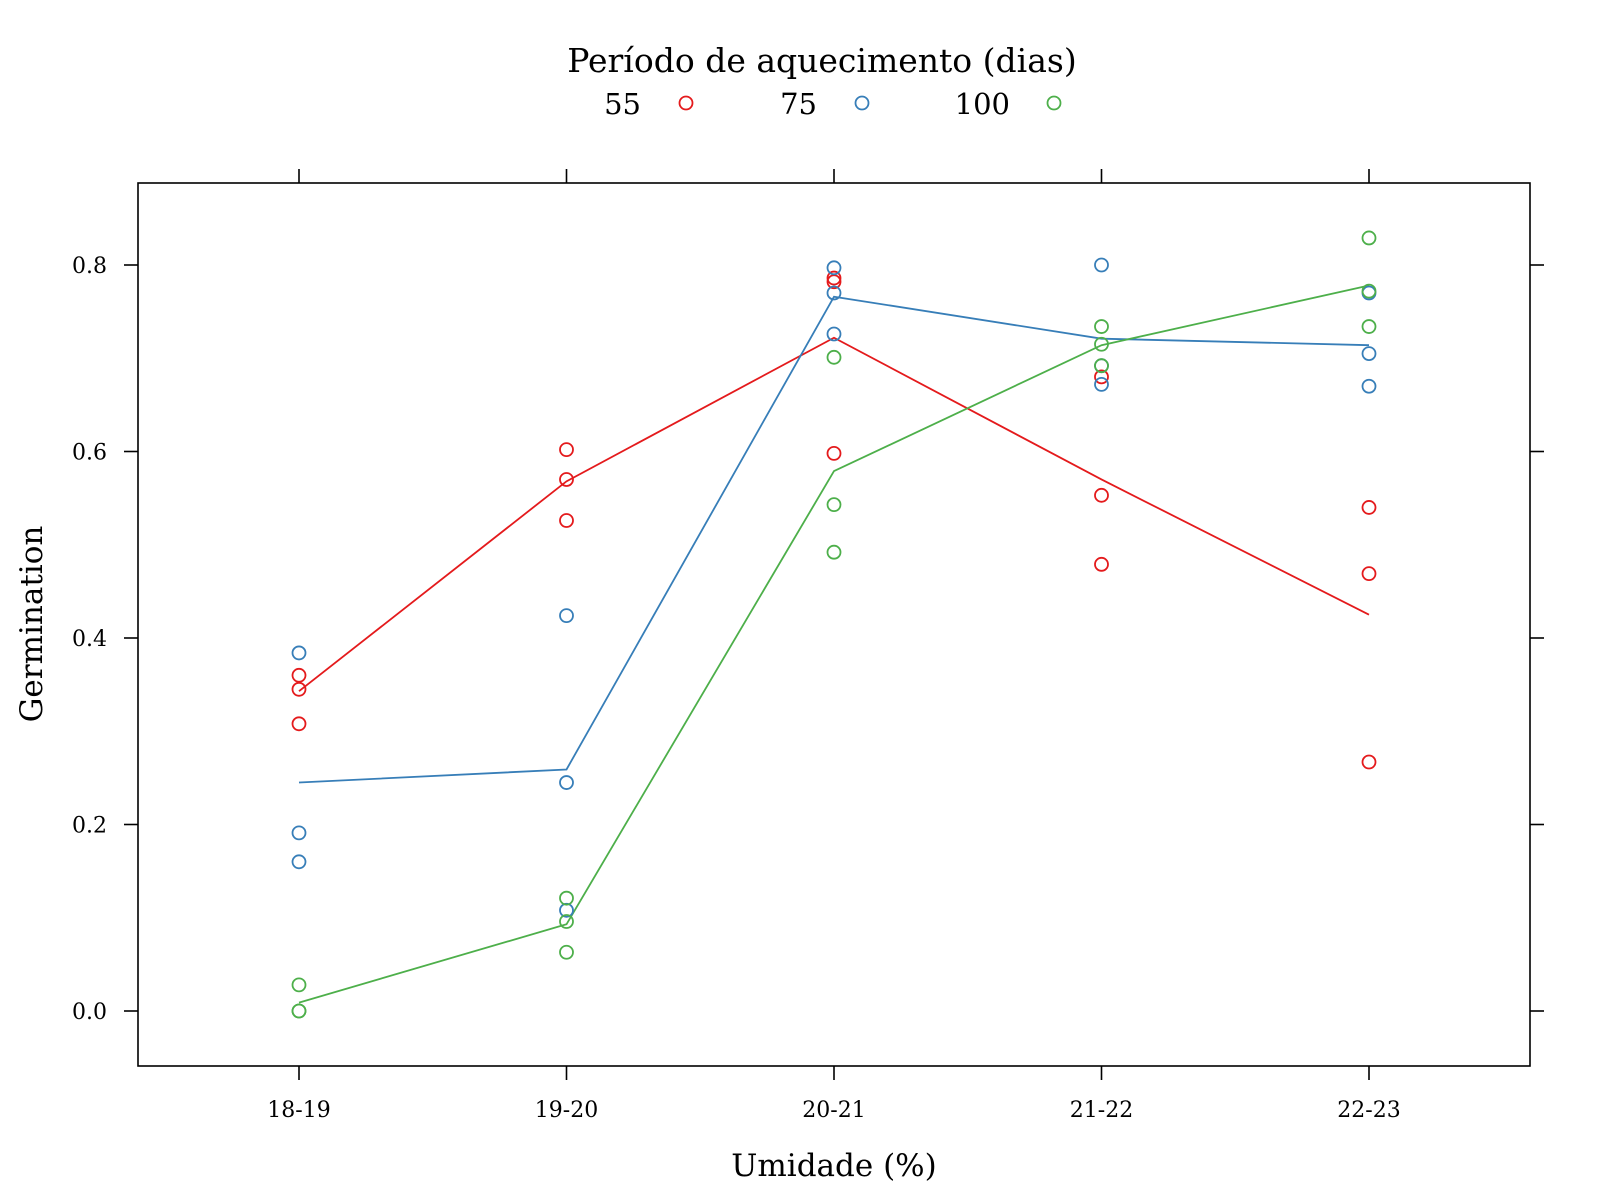 The height and width of the screenshot is (1200, 1600). I want to click on x-tick-label: 22-23, so click(1368, 1110).